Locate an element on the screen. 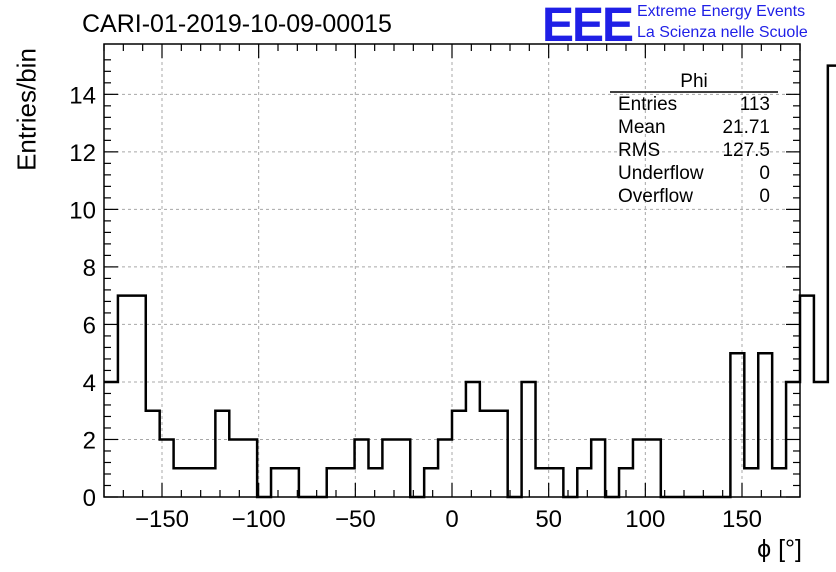 Image resolution: width=836 pixels, height=572 pixels. stats-title: Phi is located at coordinates (693, 81).